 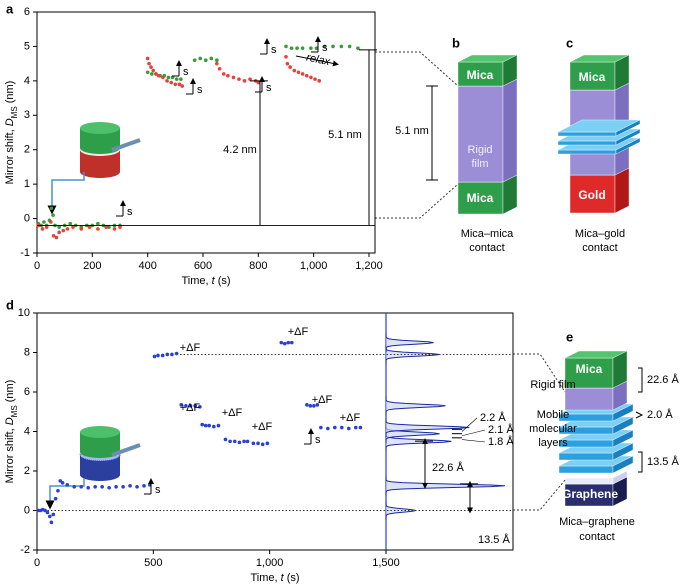 What do you see at coordinates (448, 467) in the screenshot?
I see `measure-label: 22.6 Å` at bounding box center [448, 467].